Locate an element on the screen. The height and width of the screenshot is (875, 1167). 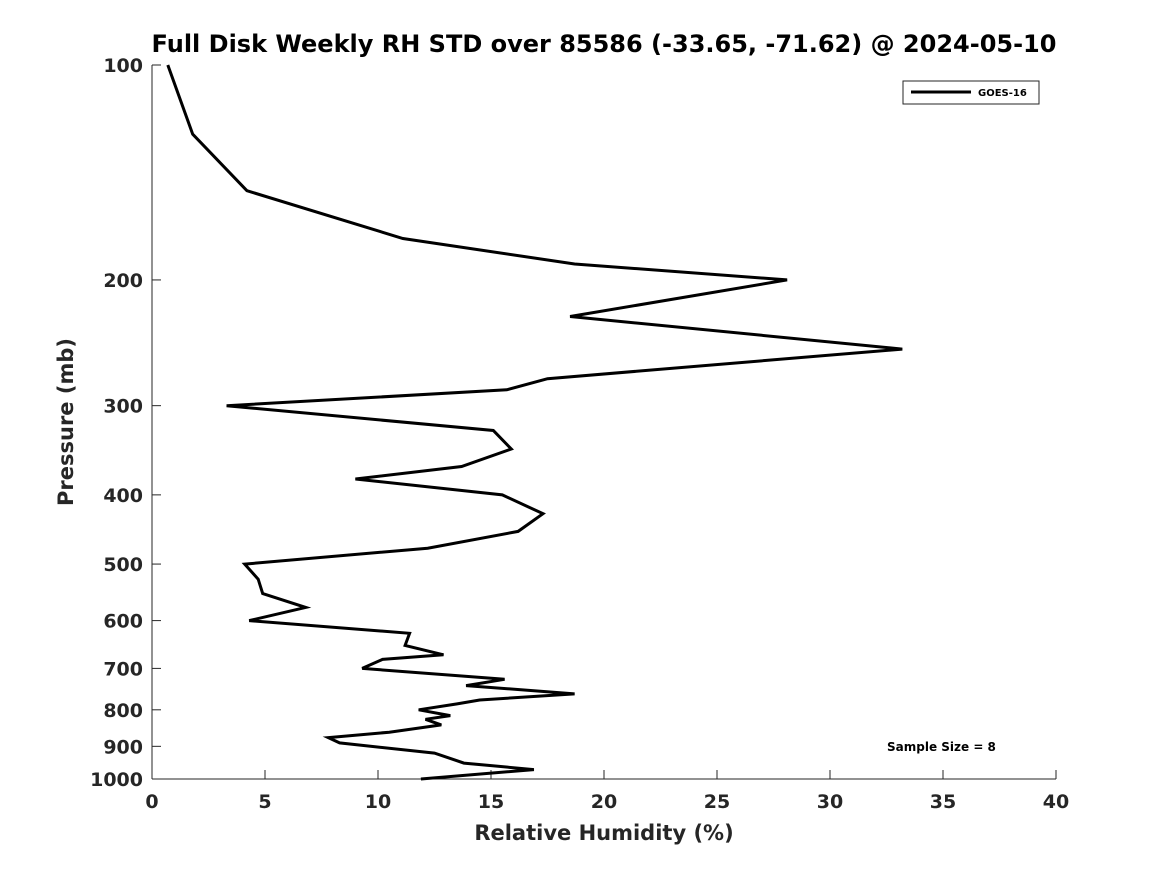
y-tick-label: 800 is located at coordinates (123, 711).